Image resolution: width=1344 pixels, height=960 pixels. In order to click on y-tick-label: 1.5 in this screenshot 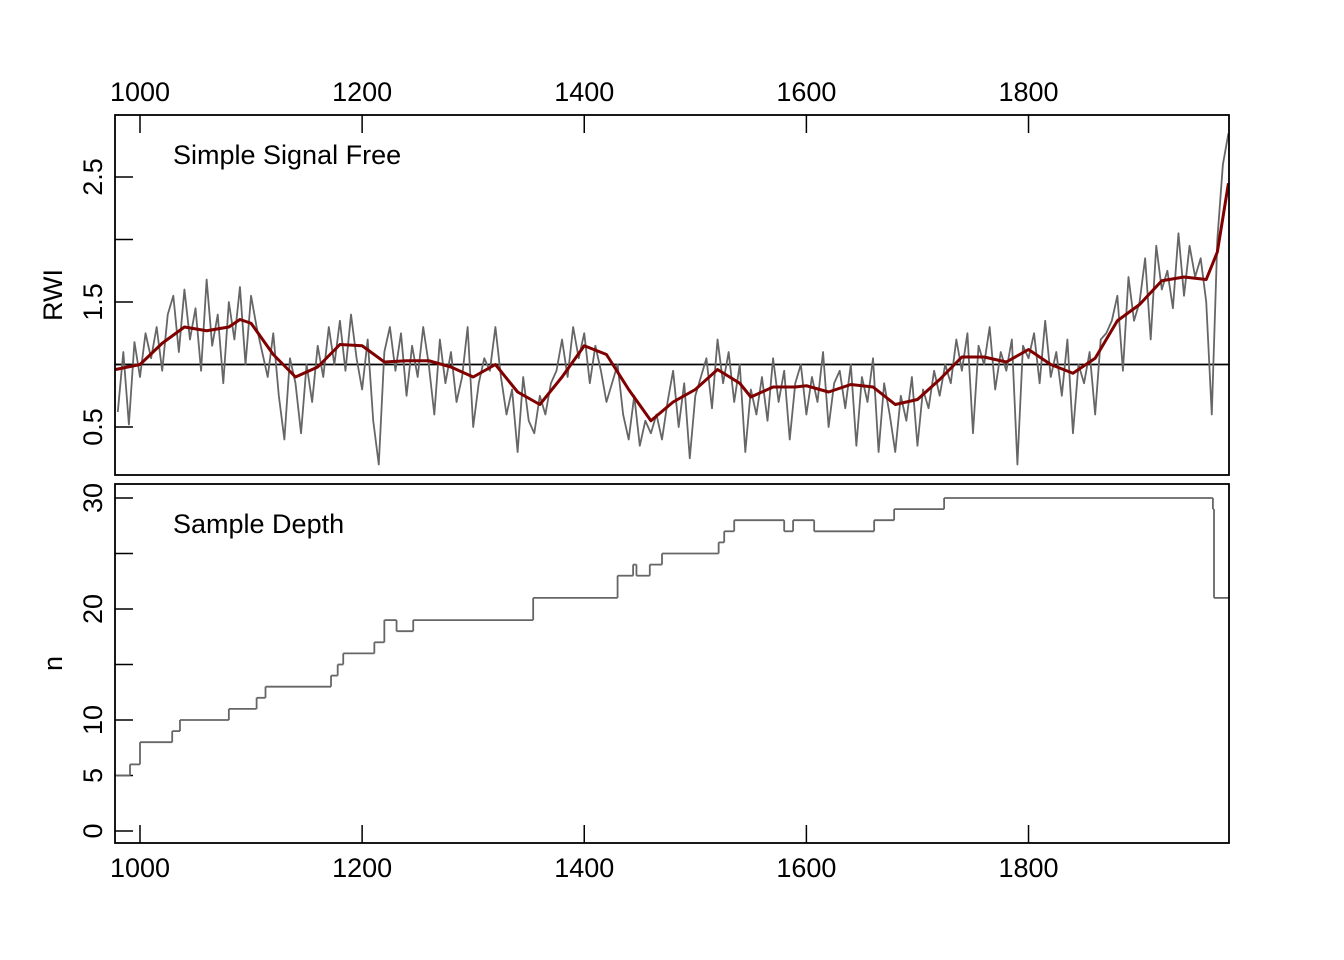, I will do `click(93, 302)`.